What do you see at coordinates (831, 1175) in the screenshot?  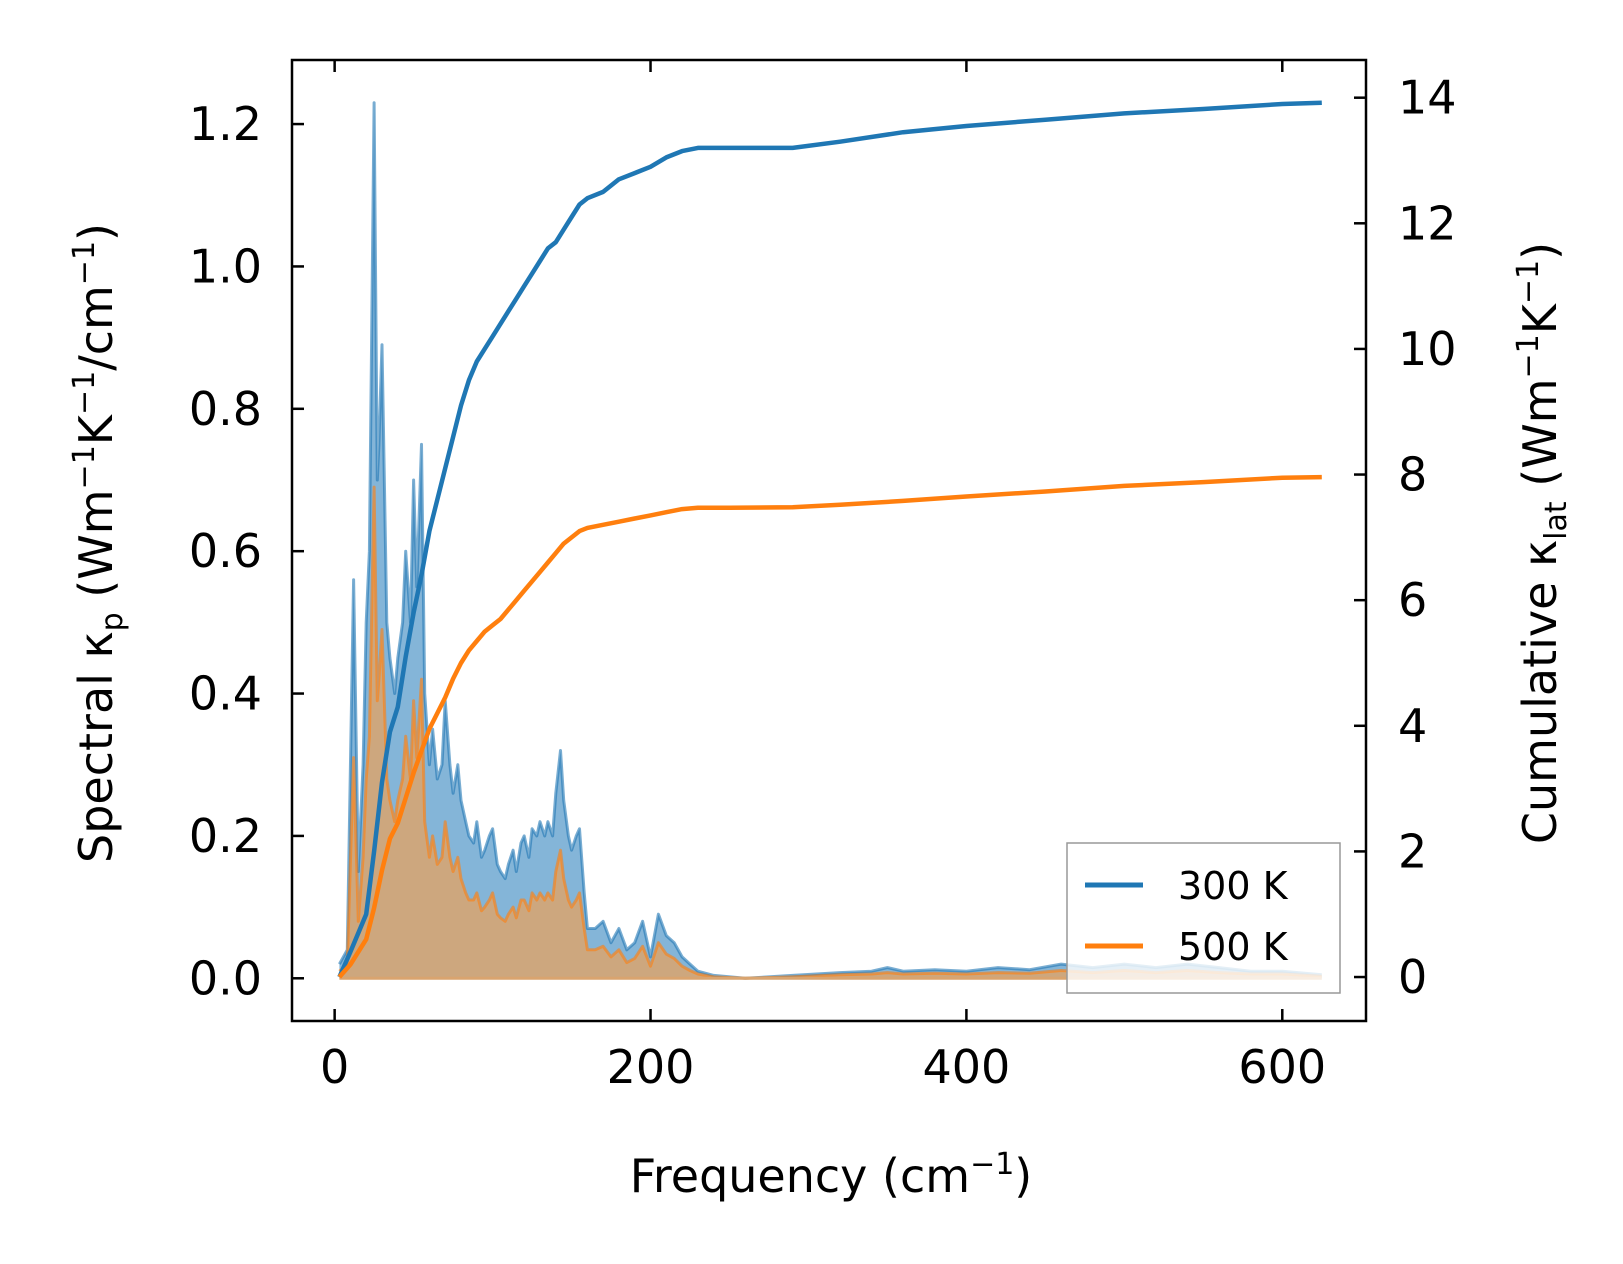 I see `x-axis-title: Frequency (cm−1)` at bounding box center [831, 1175].